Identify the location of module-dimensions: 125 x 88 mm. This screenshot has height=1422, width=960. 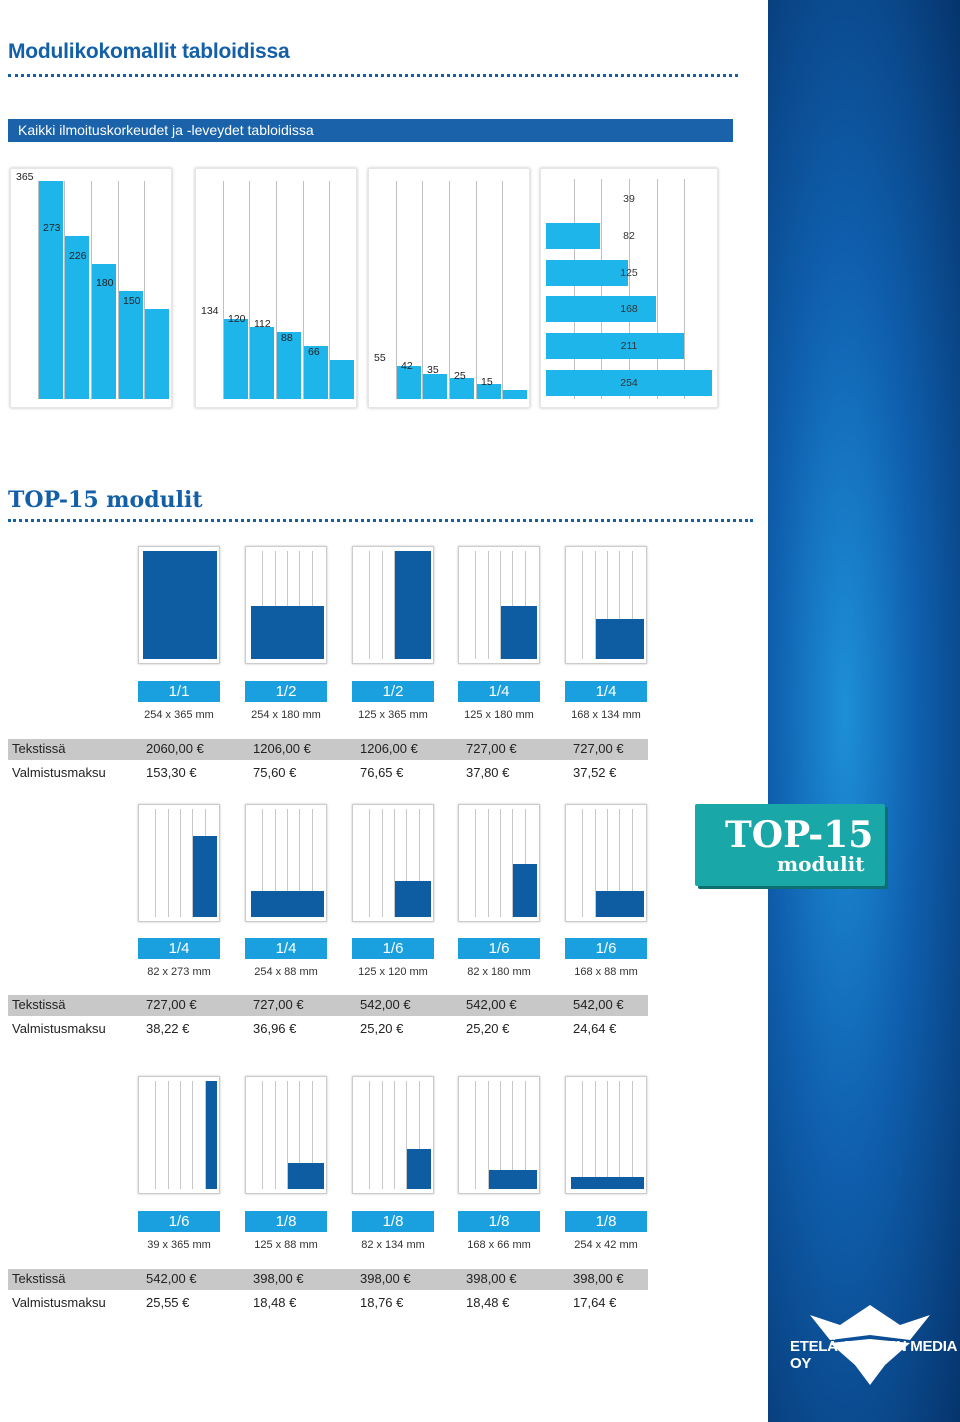
(286, 1245).